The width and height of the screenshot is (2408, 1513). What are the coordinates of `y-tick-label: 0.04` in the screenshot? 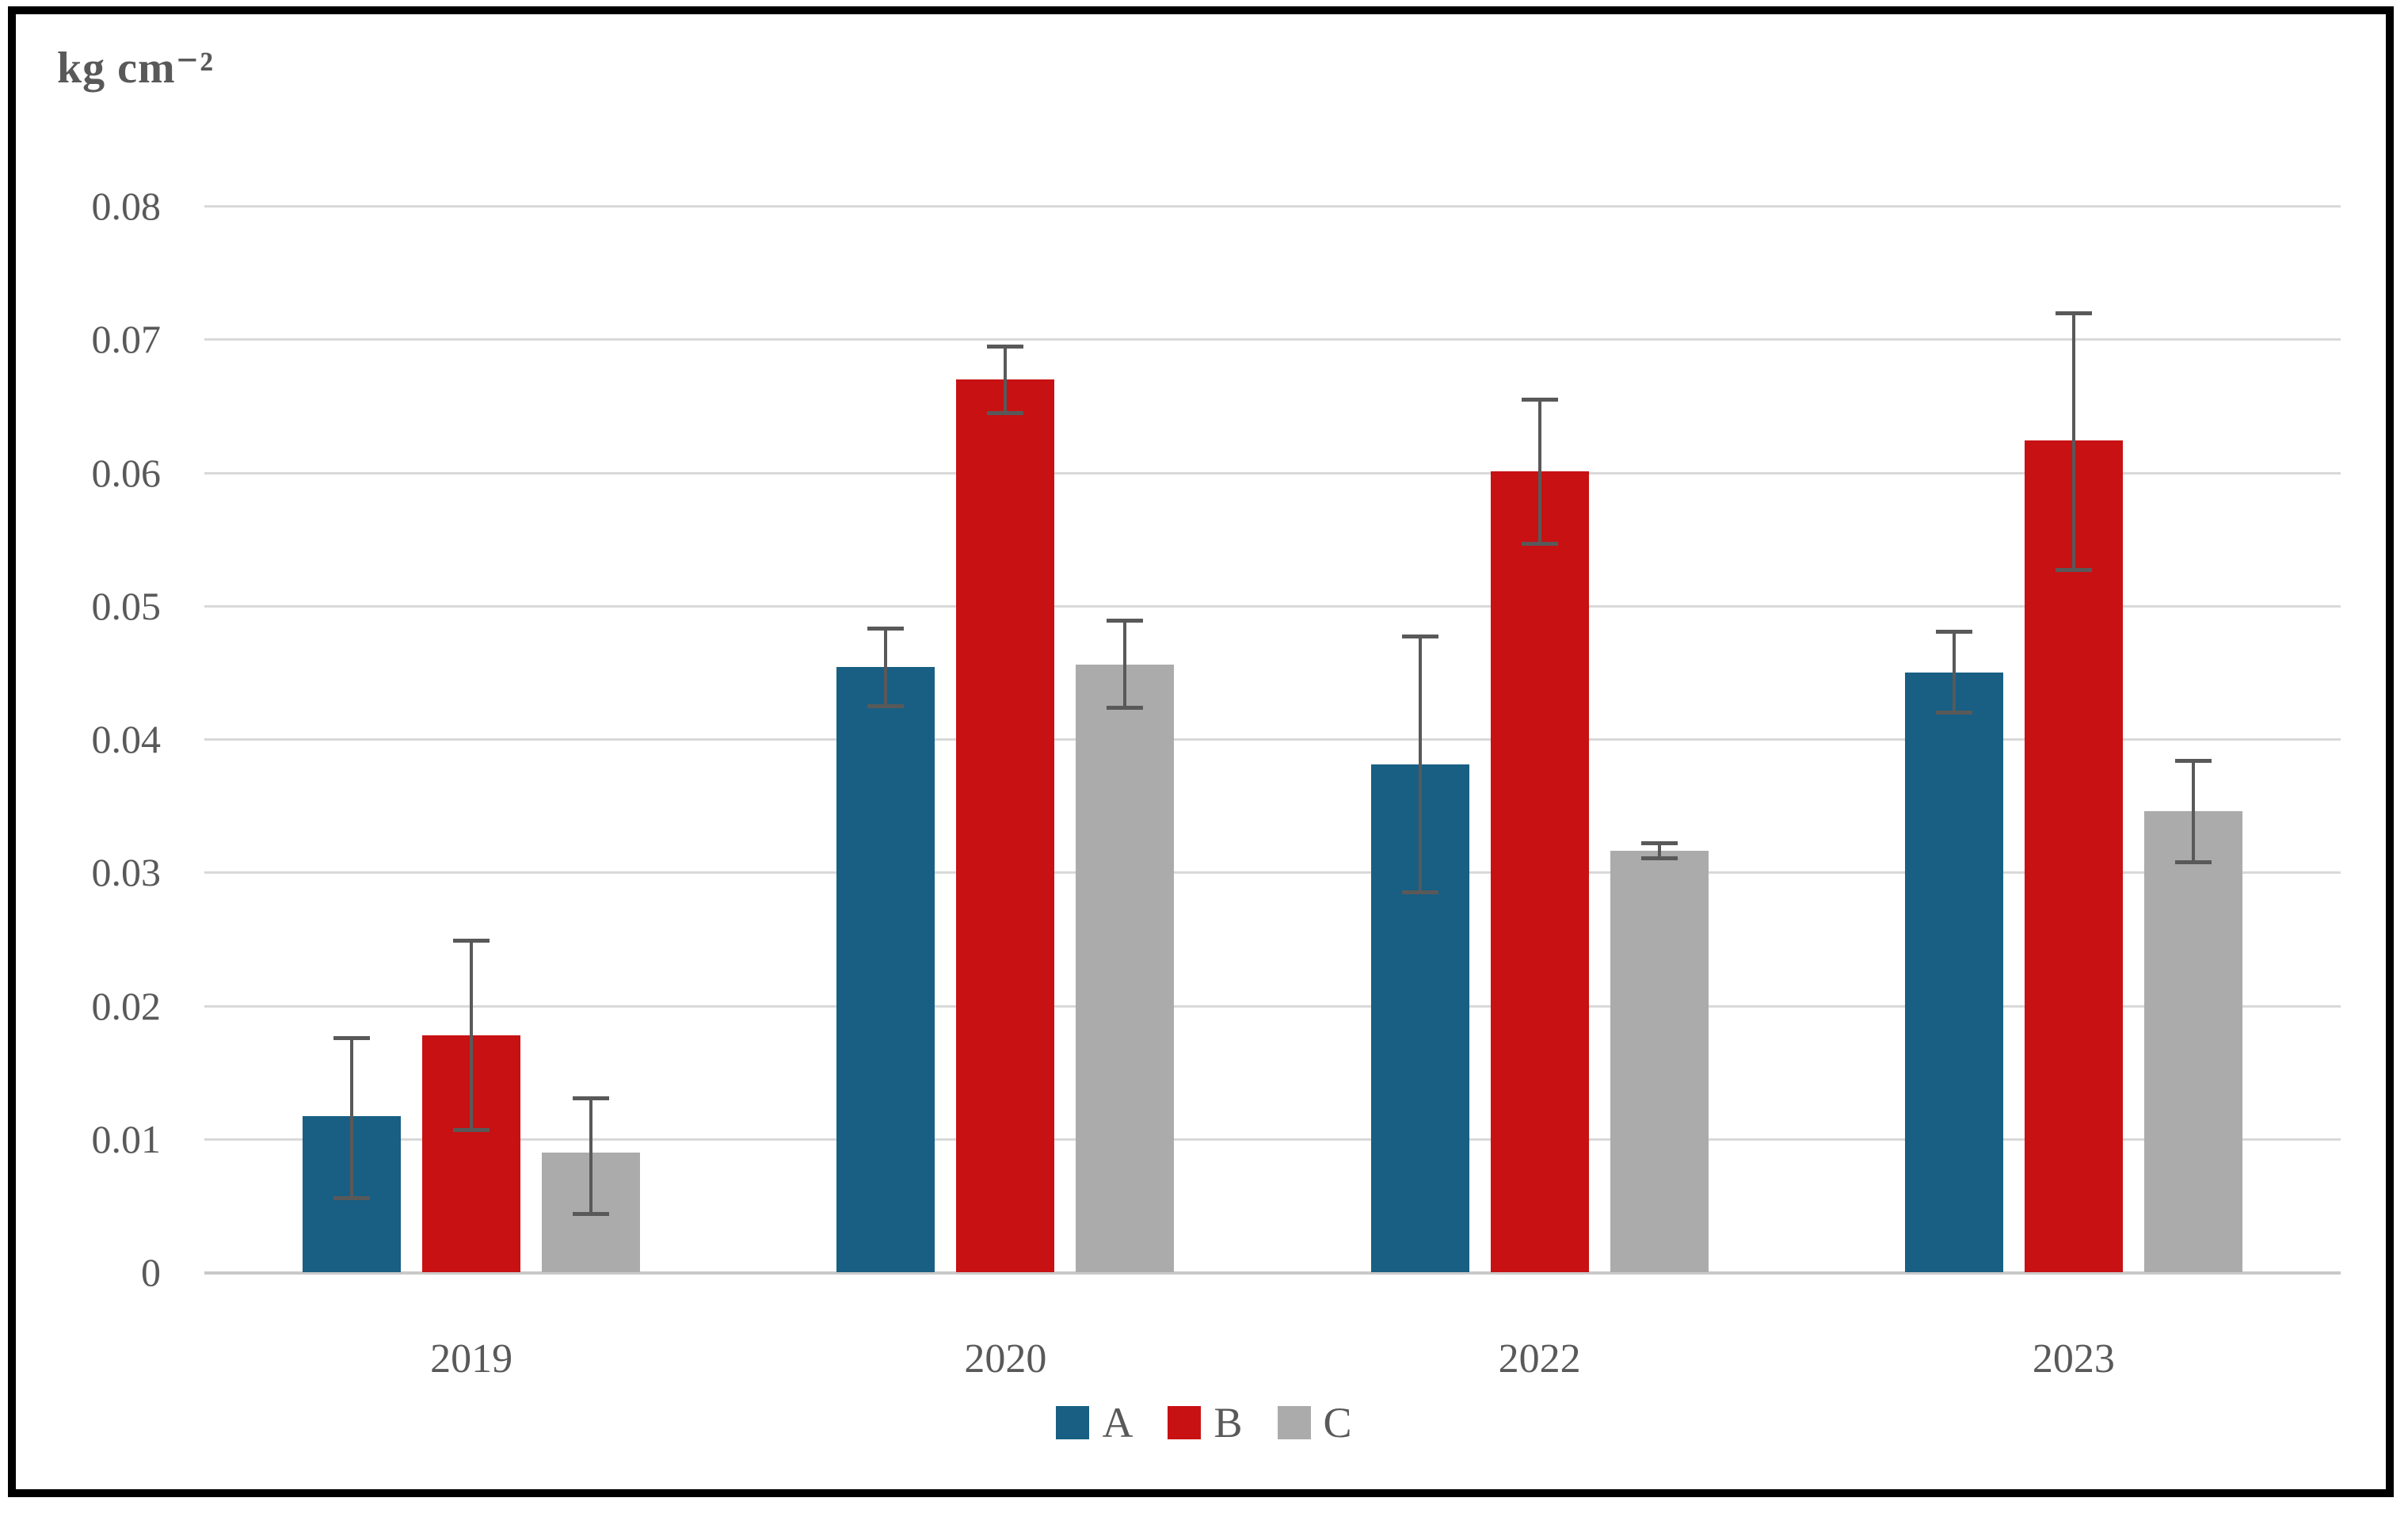 It's located at (127, 739).